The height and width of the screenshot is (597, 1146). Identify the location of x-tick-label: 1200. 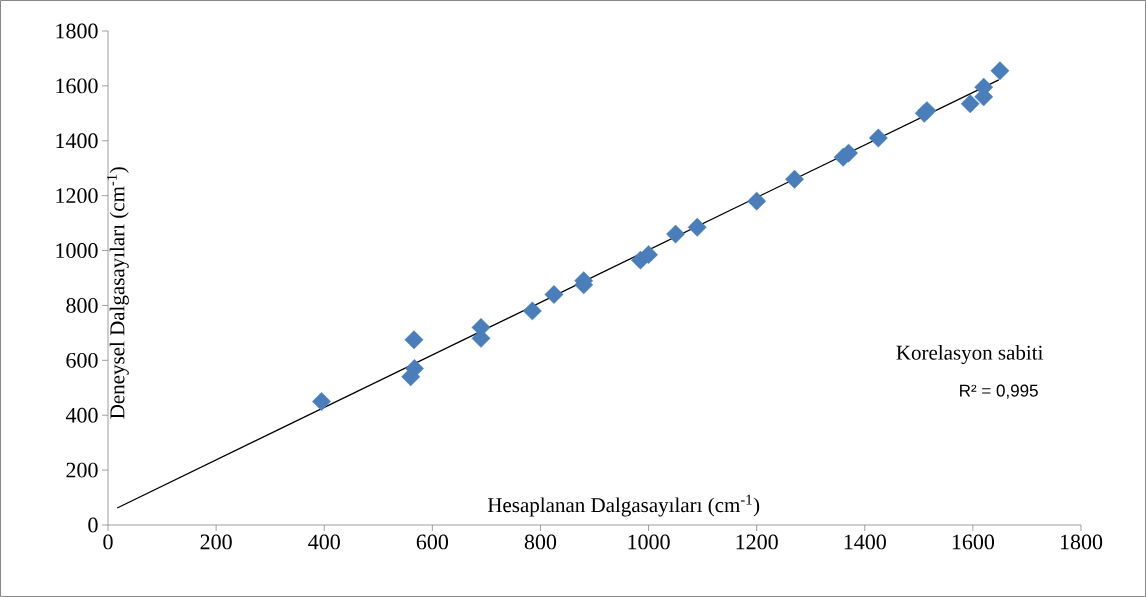
(757, 542).